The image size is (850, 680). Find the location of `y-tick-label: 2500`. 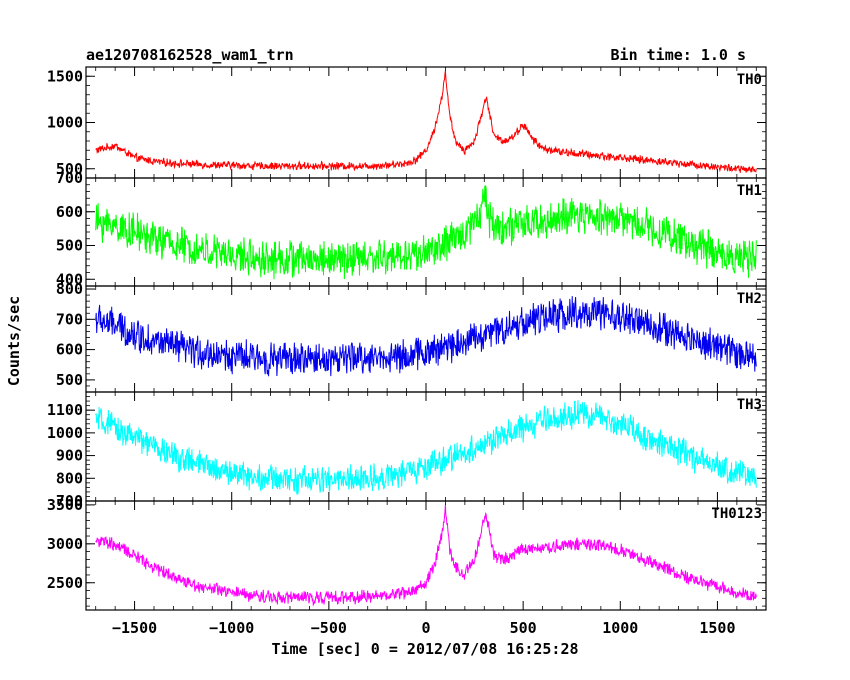

y-tick-label: 2500 is located at coordinates (65, 583).